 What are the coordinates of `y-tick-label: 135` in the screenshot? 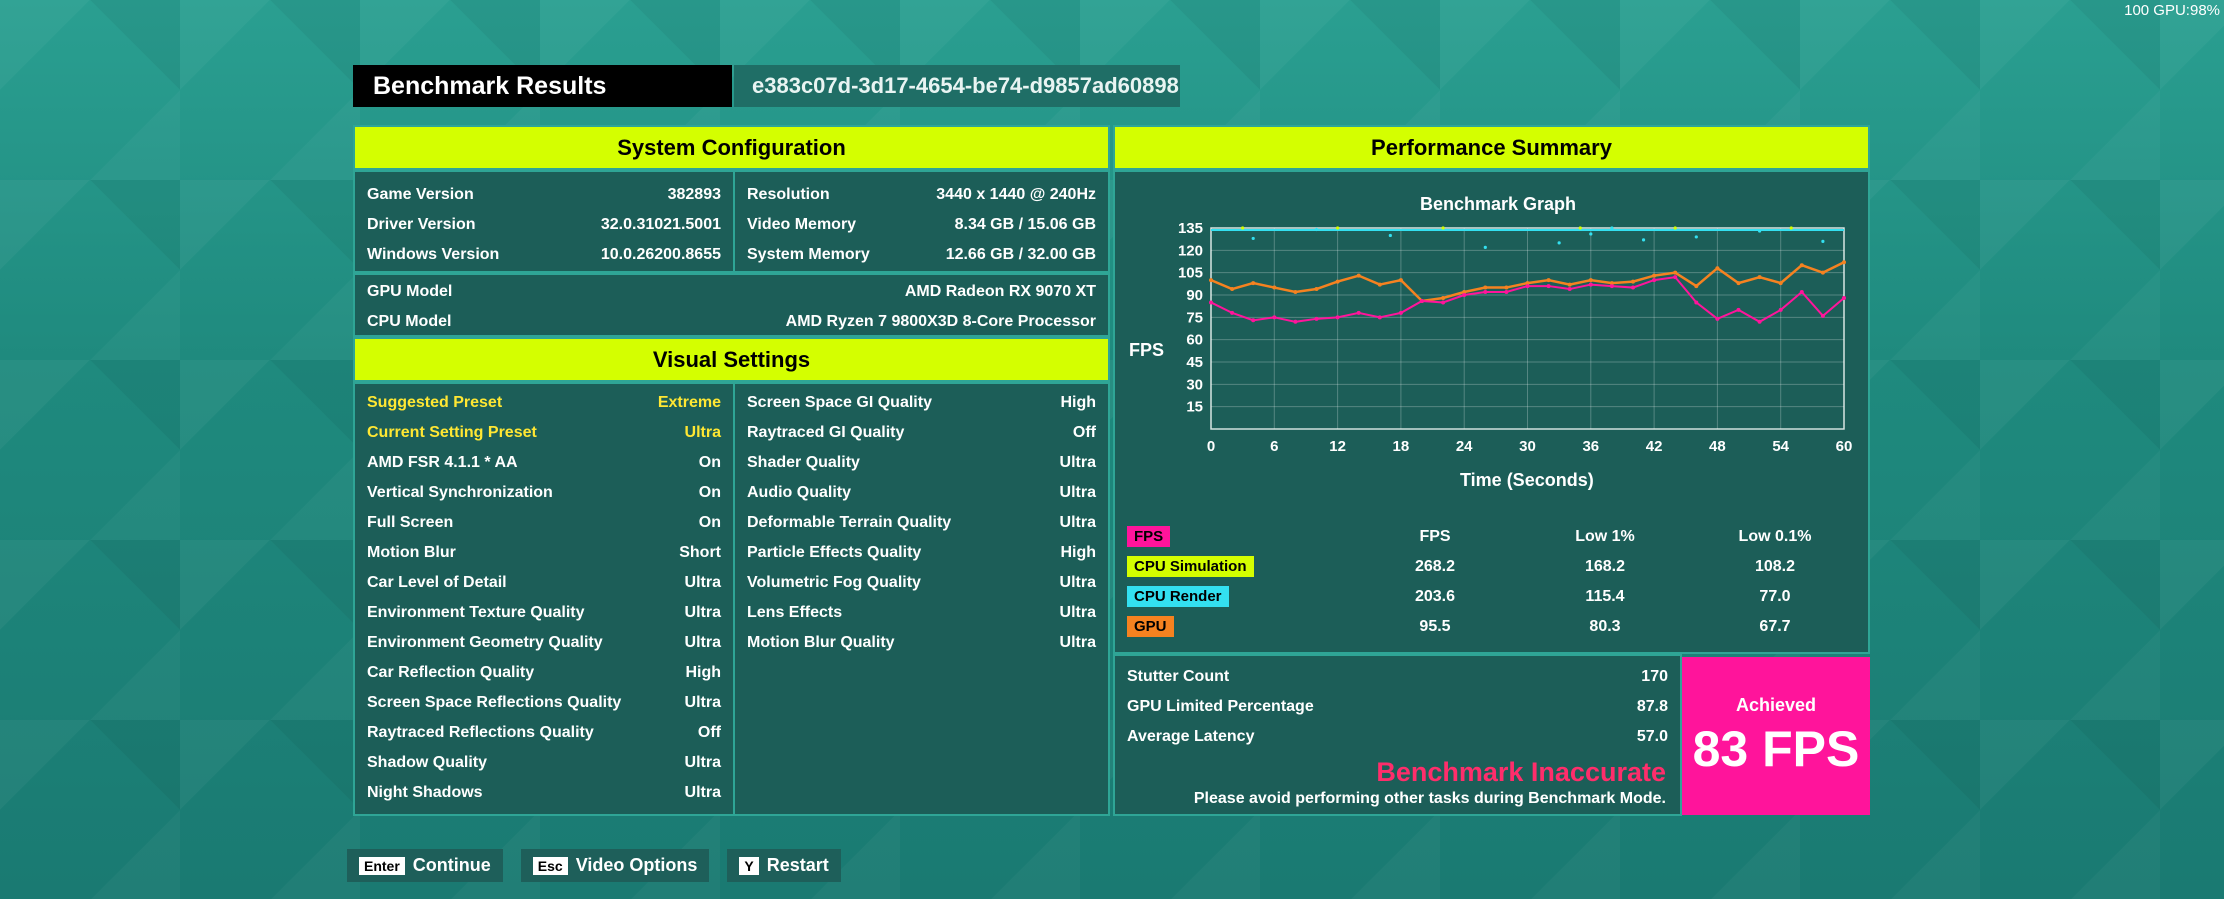 It's located at (1190, 229).